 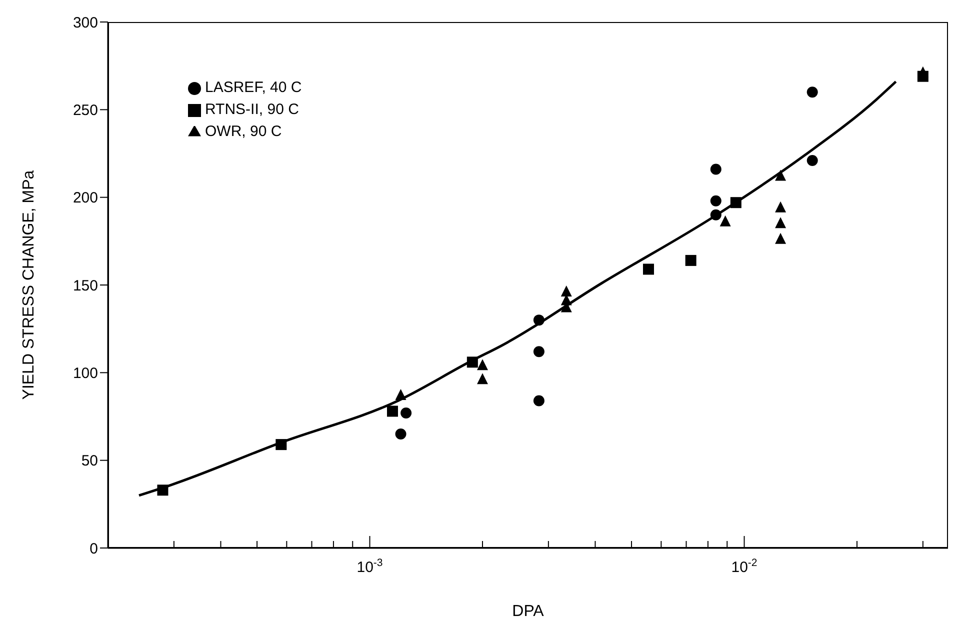 I want to click on legend-label: LASREF, 40 C, so click(x=253, y=87).